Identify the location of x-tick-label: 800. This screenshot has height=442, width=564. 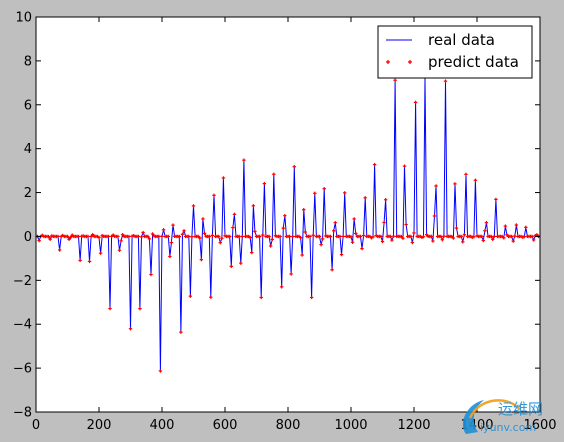
(288, 425).